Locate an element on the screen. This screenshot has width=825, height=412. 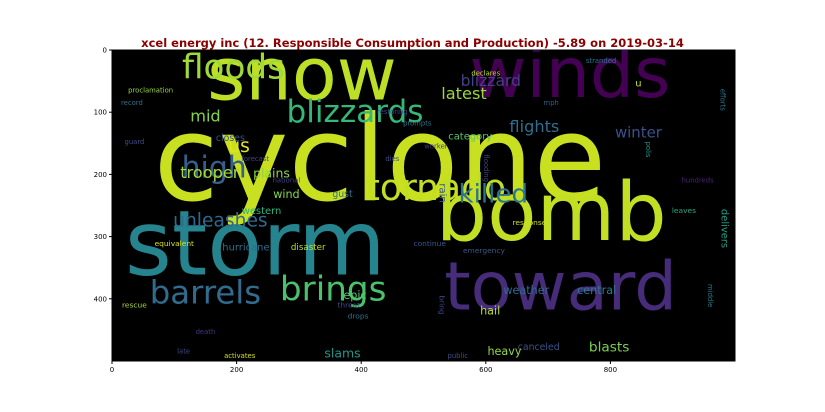
word-declares: declares is located at coordinates (485, 74).